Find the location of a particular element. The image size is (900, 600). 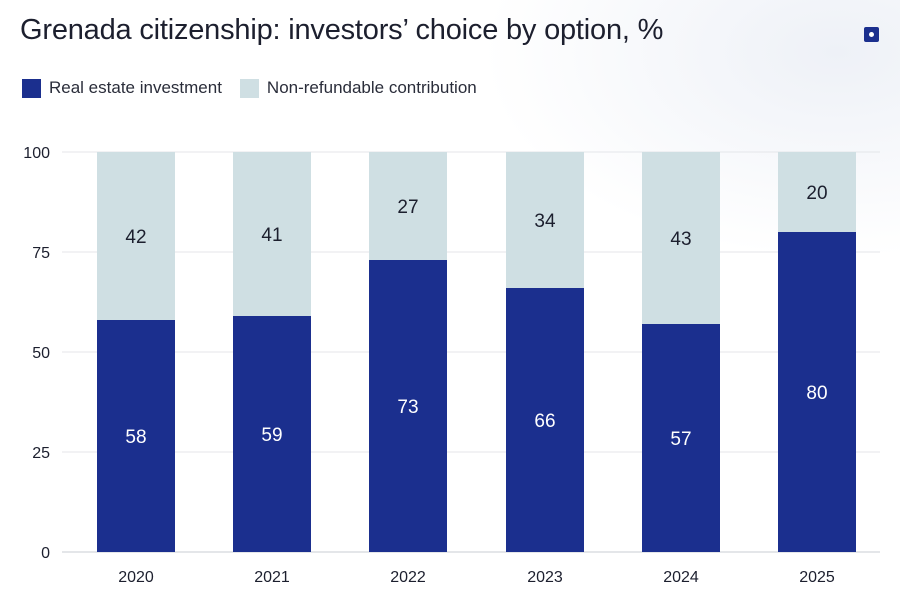

bar-2024-real-estate is located at coordinates (681, 438).